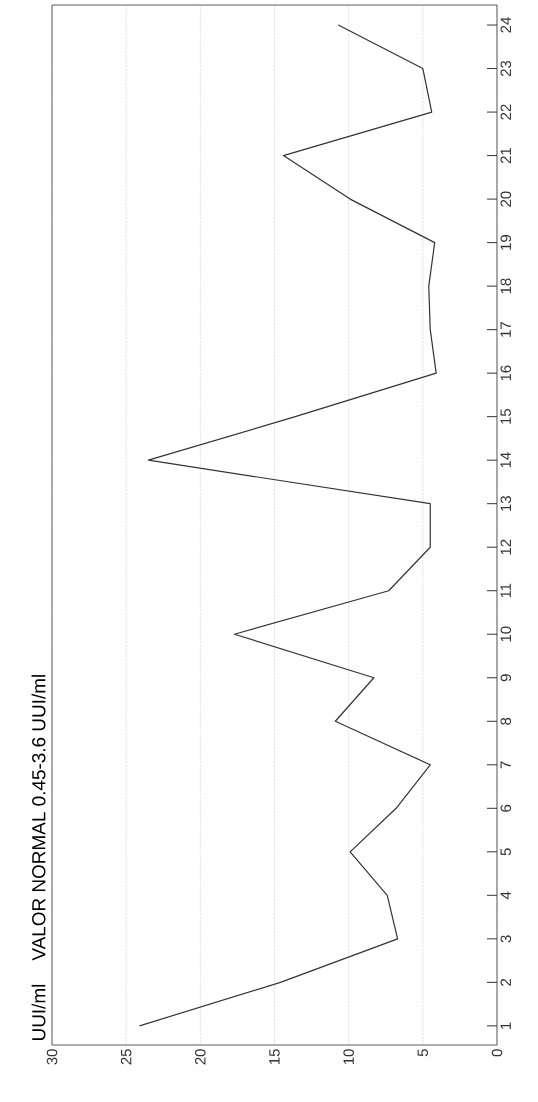  I want to click on y-tick-label: 13, so click(506, 503).